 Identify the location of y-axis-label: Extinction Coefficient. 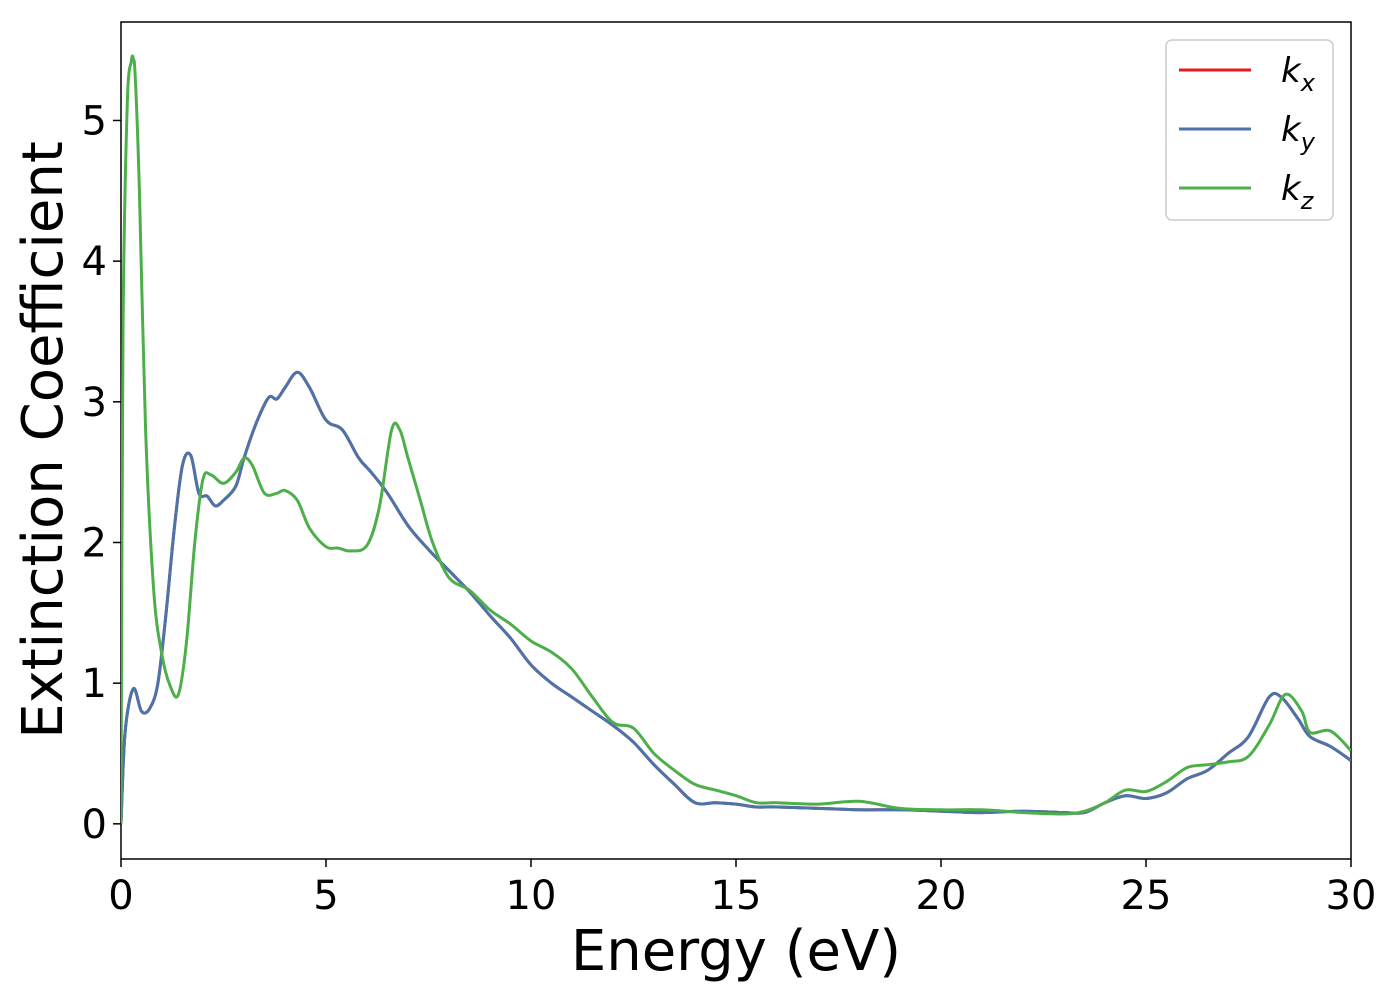
(43, 440).